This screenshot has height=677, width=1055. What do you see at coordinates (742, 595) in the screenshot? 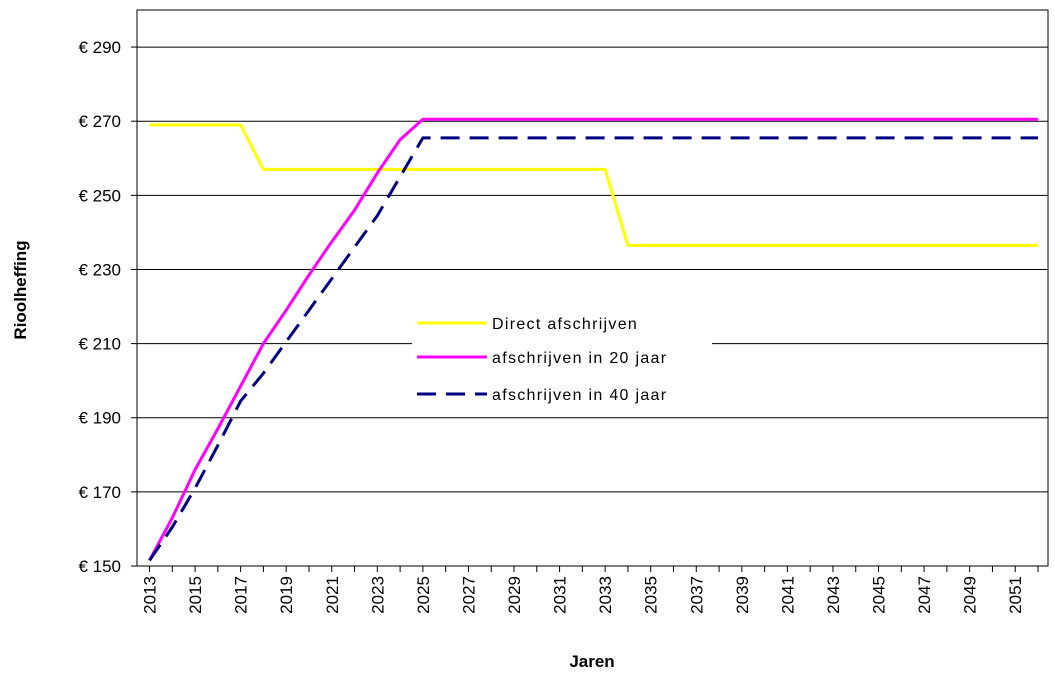
I see `x-tick-label: 2039` at bounding box center [742, 595].